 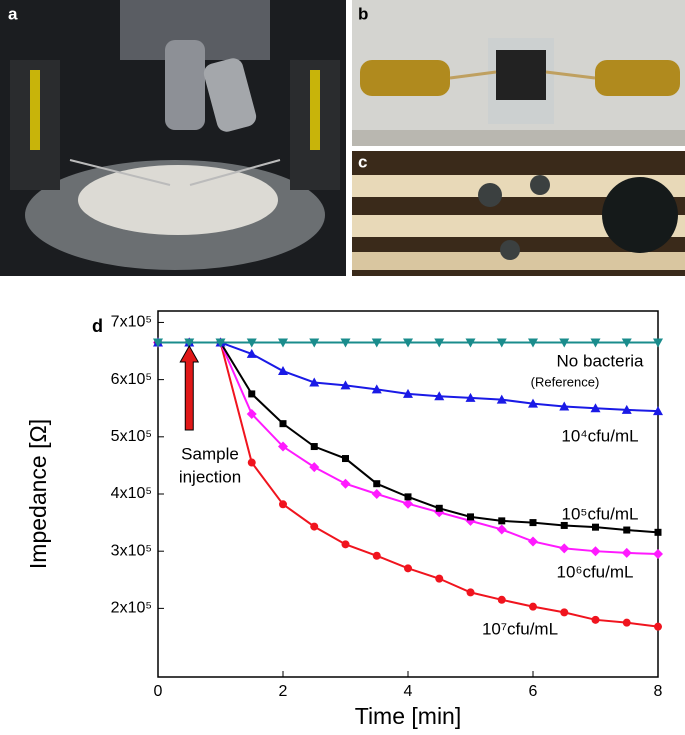 What do you see at coordinates (518, 73) in the screenshot?
I see `photo-b` at bounding box center [518, 73].